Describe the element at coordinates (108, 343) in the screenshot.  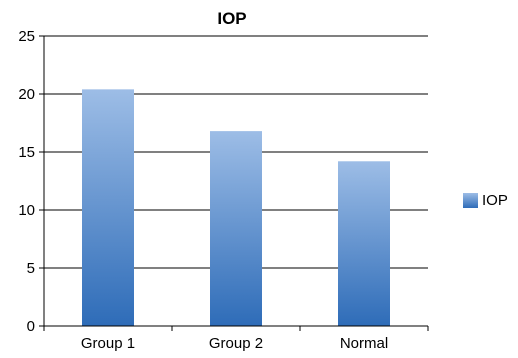
I see `x-tick-label: Group 1` at that location.